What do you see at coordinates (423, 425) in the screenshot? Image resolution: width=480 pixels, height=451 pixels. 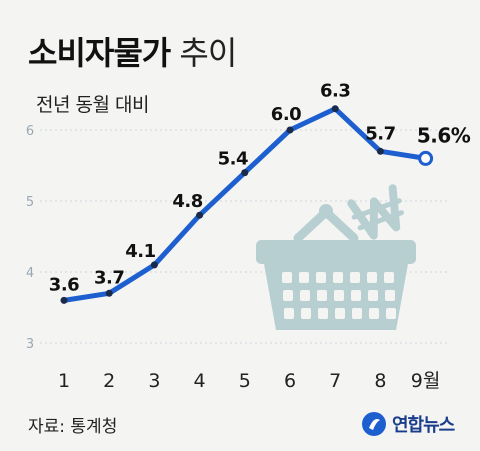 I see `logo-text: 연합뉴스` at bounding box center [423, 425].